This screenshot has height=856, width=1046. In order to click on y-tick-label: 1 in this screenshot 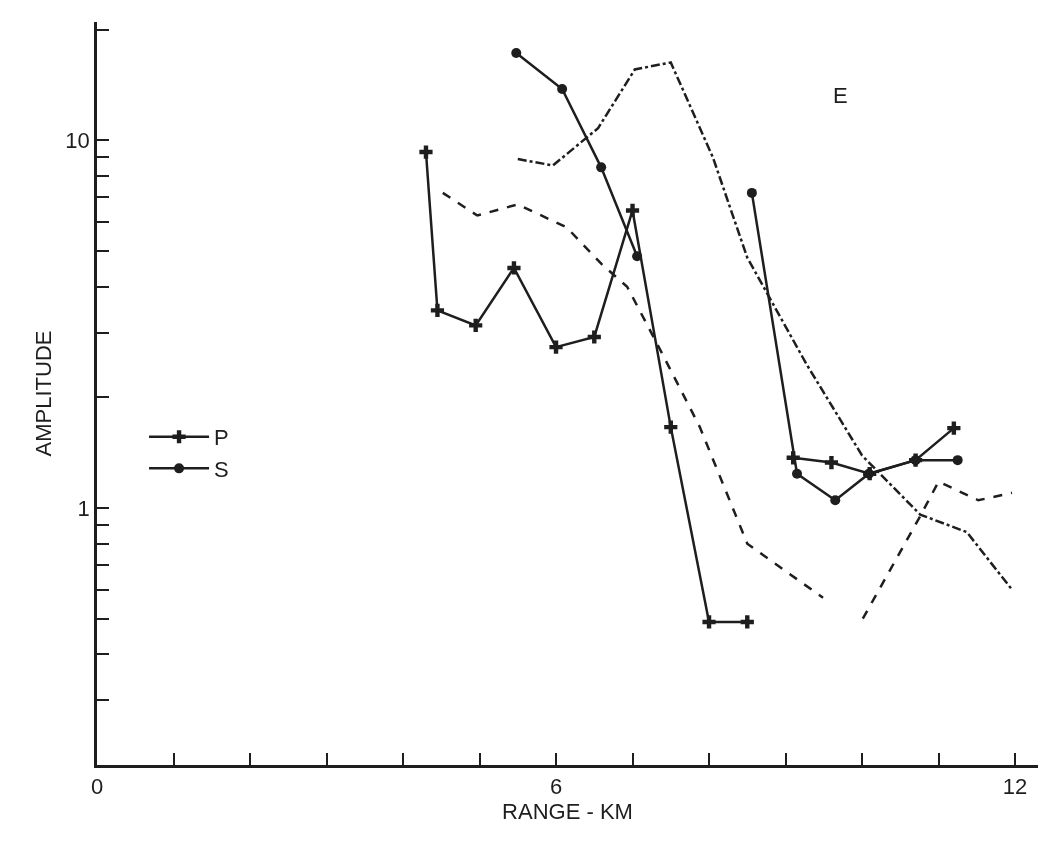, I will do `click(83, 508)`.